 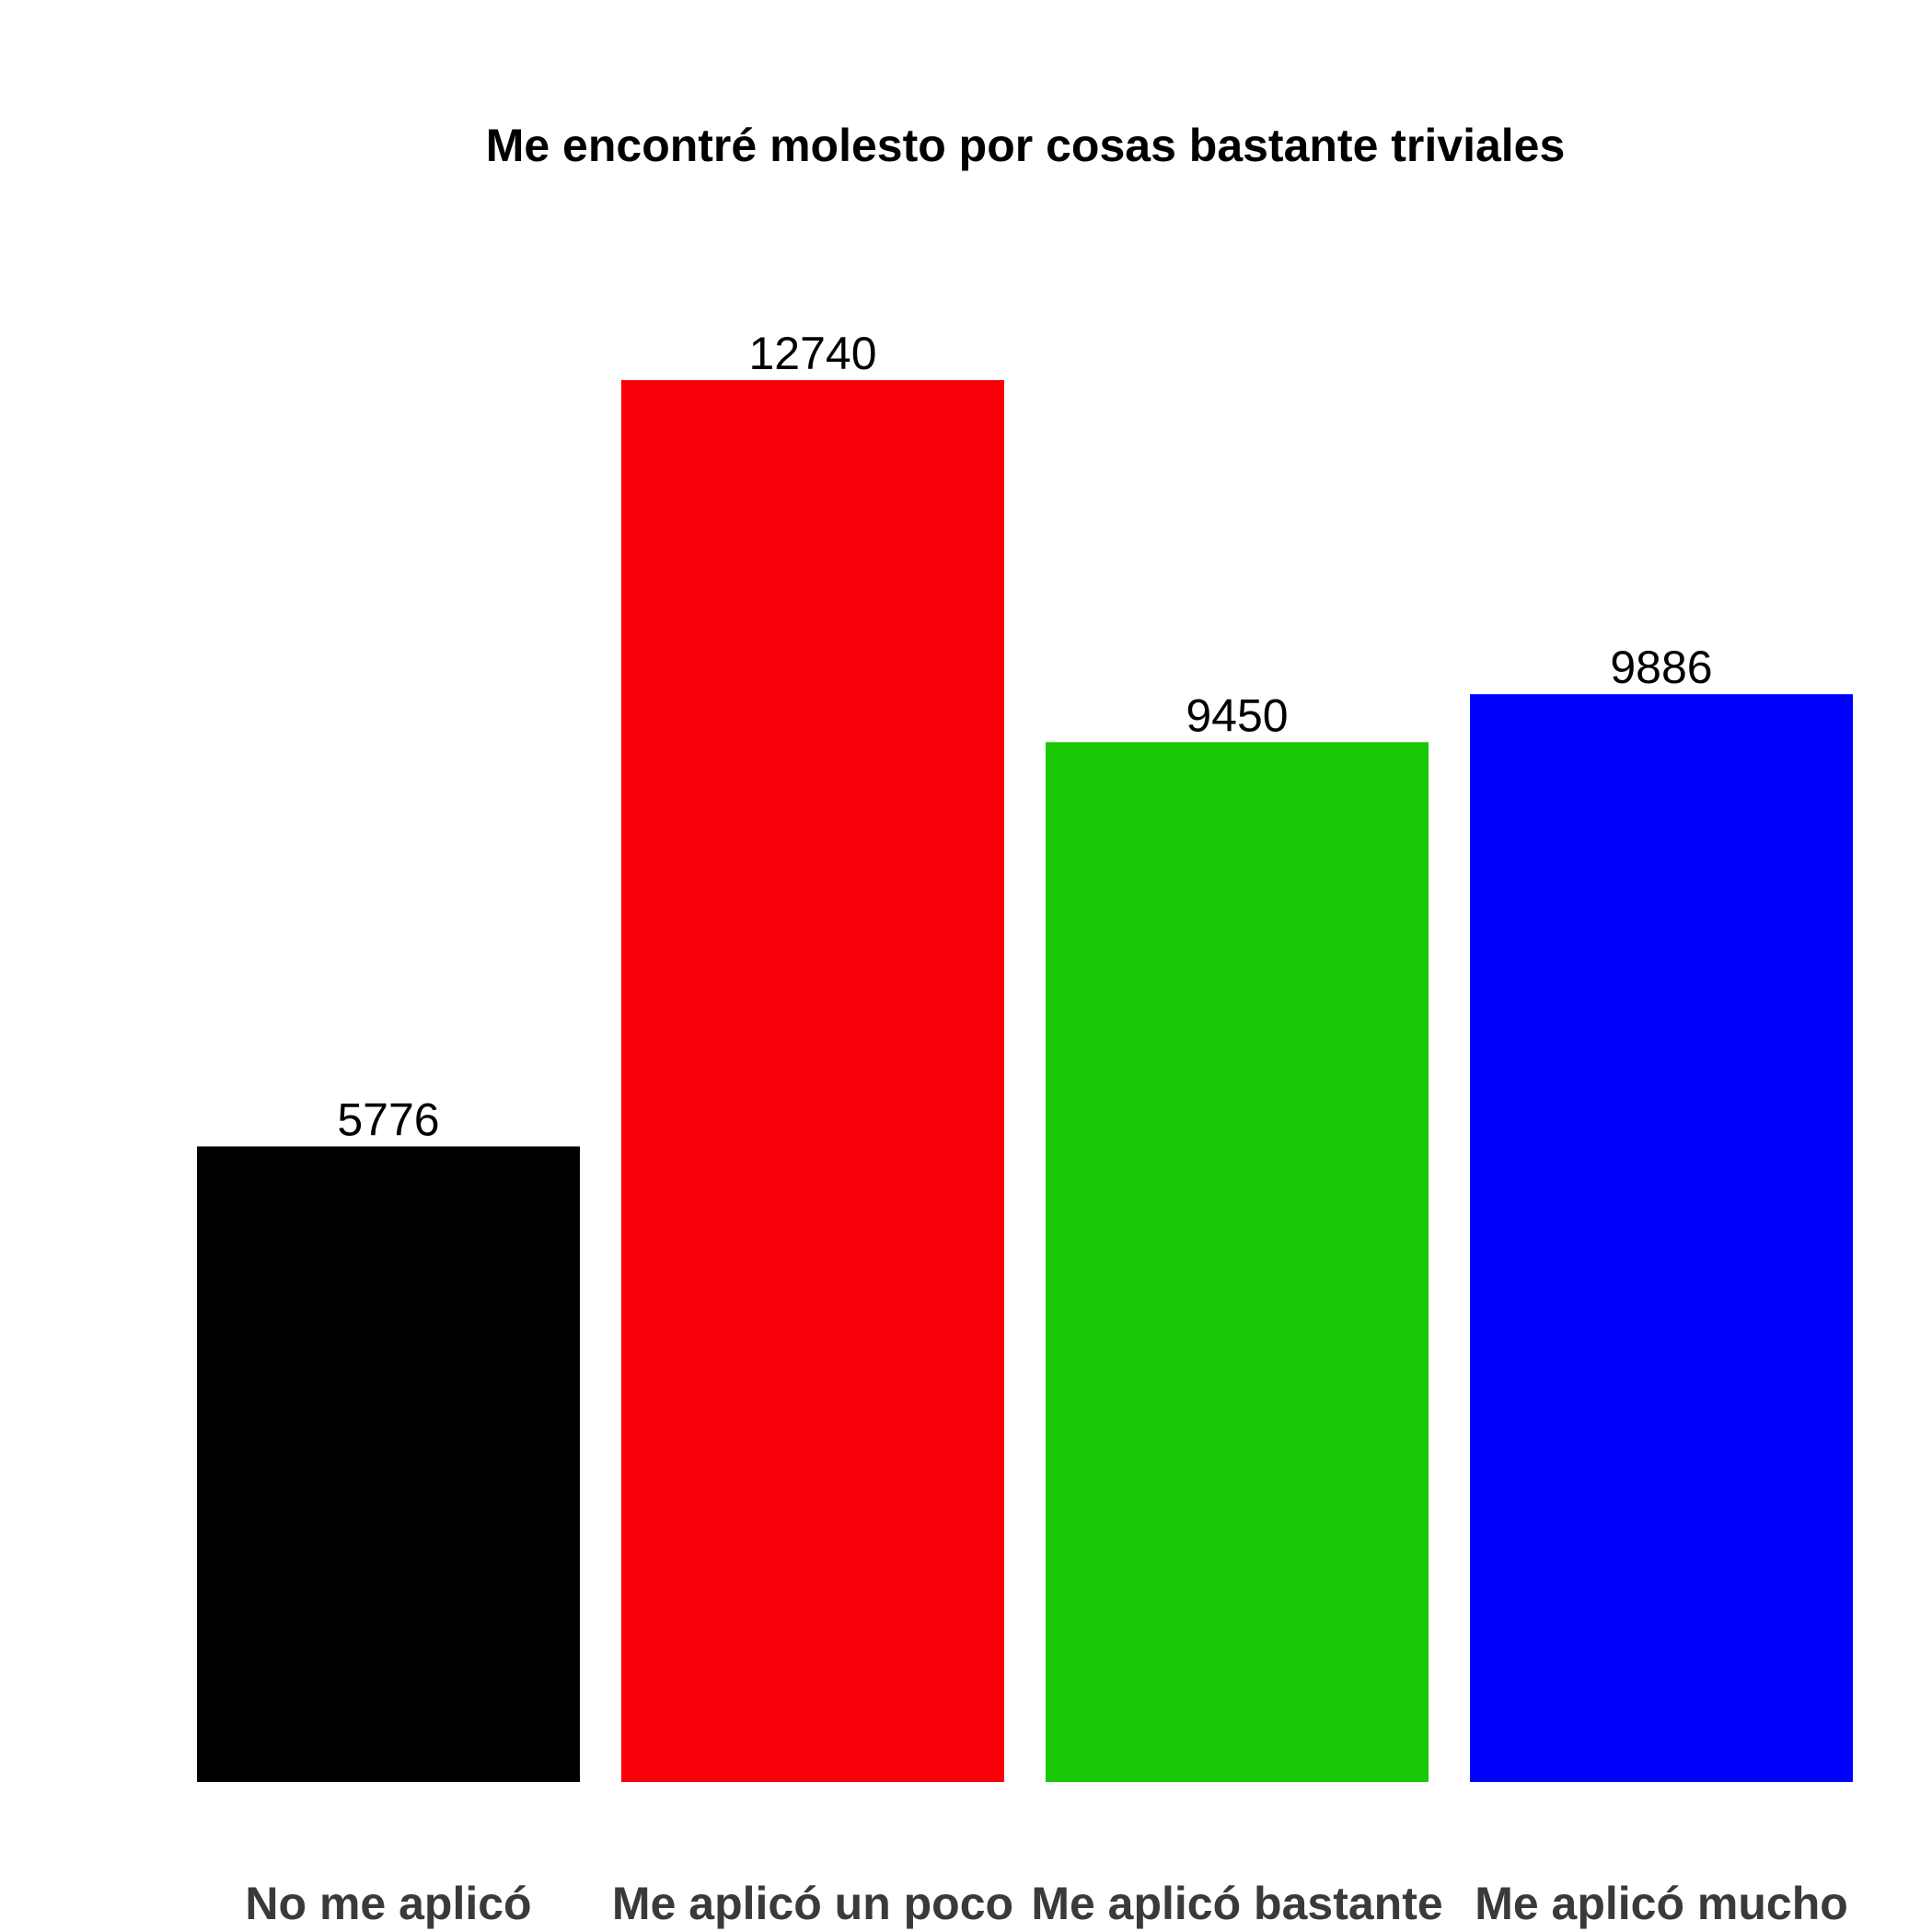 What do you see at coordinates (1662, 1904) in the screenshot?
I see `category-label-4: Me aplicó mucho` at bounding box center [1662, 1904].